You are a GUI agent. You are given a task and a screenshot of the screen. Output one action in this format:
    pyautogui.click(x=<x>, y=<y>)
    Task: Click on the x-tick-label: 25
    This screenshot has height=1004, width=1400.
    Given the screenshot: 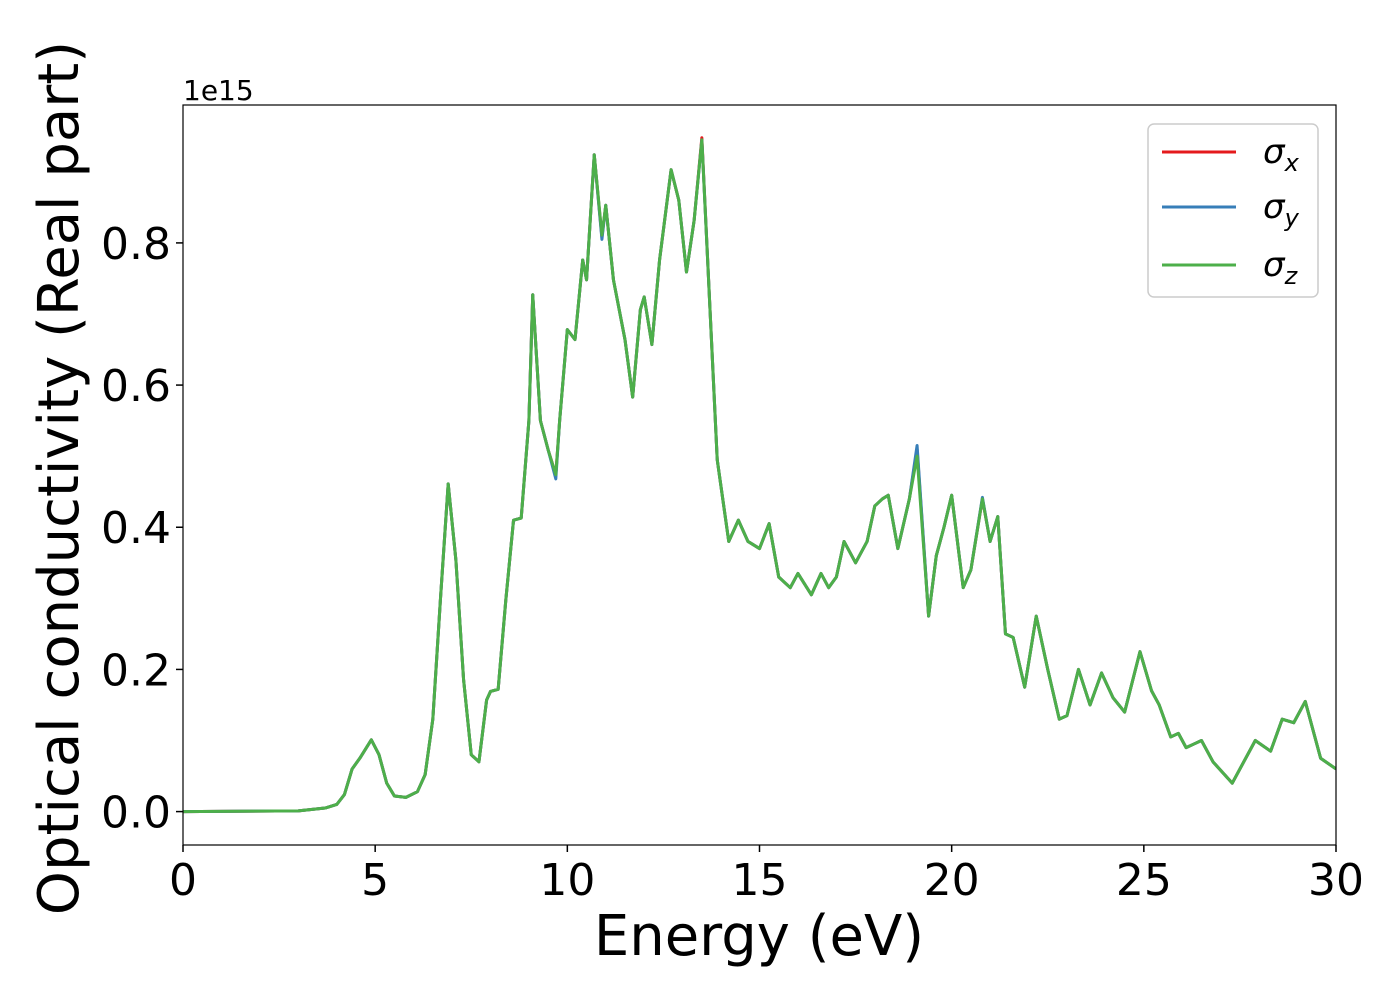 What is the action you would take?
    pyautogui.click(x=1144, y=880)
    